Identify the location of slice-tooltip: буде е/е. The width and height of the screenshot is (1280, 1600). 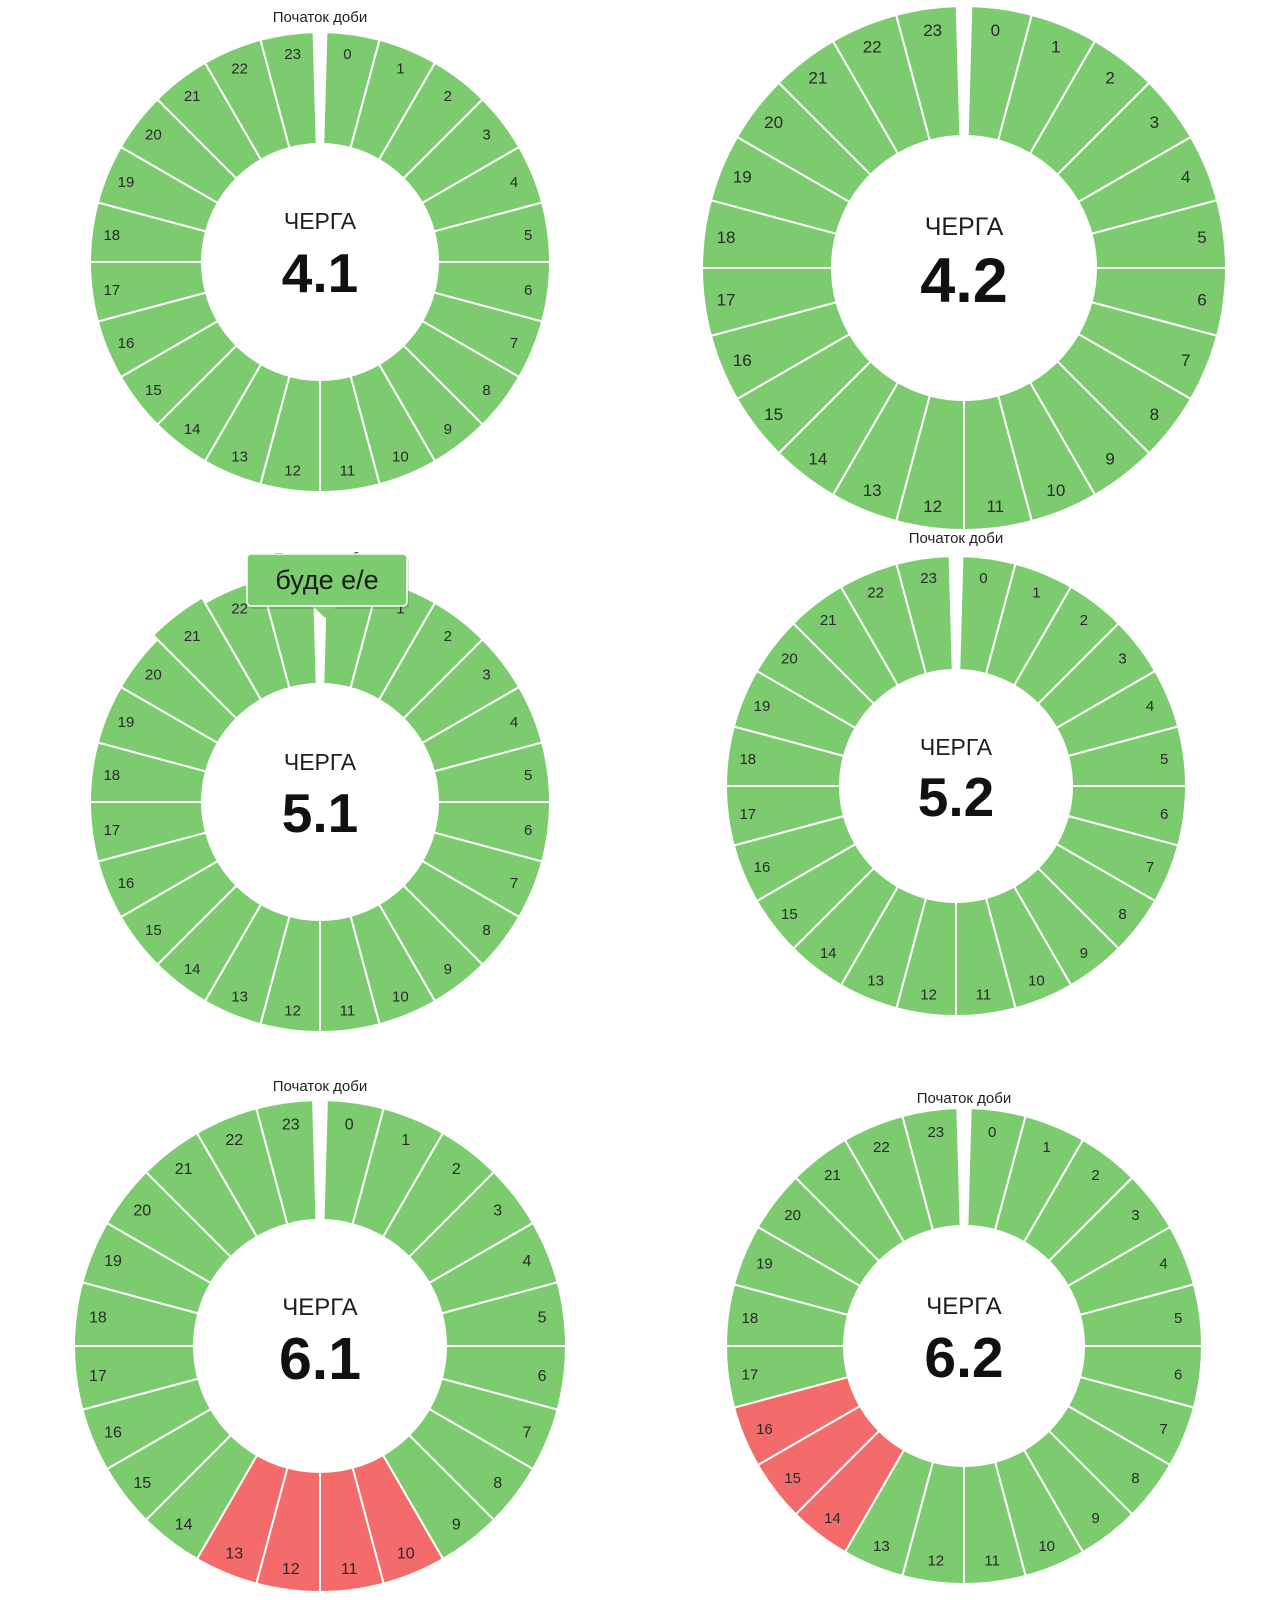
(327, 585).